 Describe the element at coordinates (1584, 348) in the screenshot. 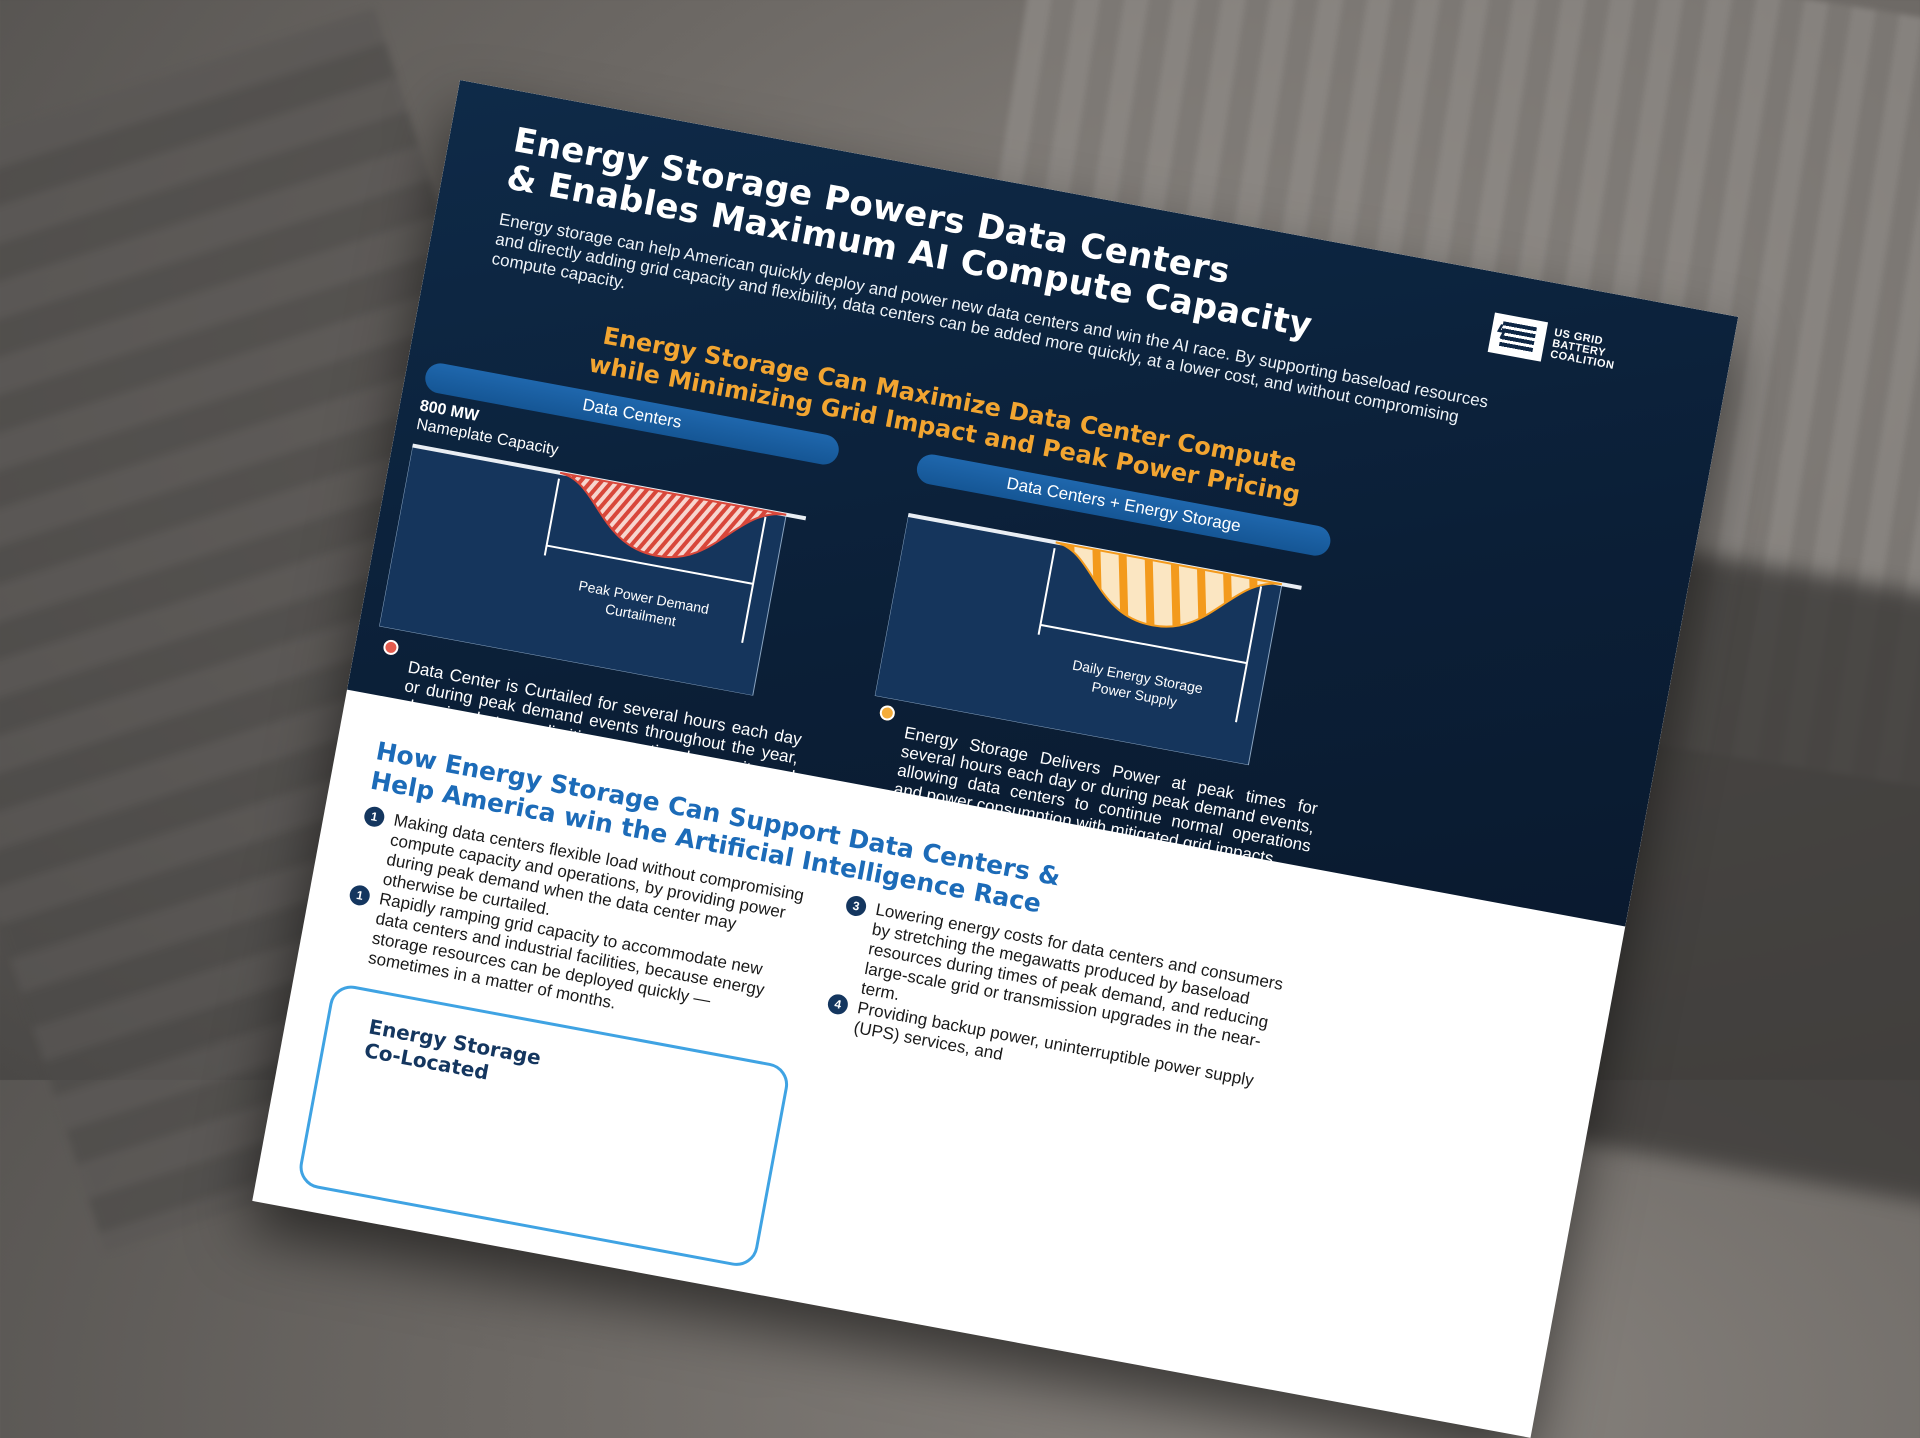

I see `logo-wordmark: US GRID BATTERY COALITION` at that location.